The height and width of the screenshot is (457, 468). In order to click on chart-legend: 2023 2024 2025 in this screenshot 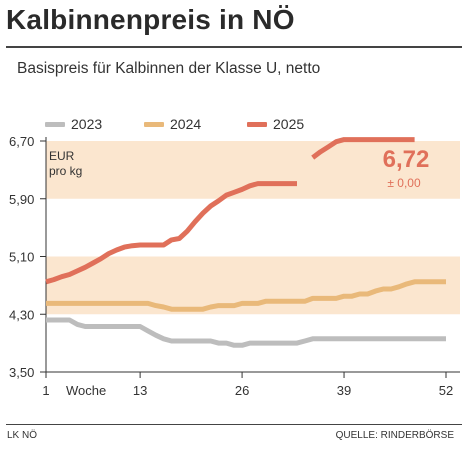, I will do `click(234, 126)`.